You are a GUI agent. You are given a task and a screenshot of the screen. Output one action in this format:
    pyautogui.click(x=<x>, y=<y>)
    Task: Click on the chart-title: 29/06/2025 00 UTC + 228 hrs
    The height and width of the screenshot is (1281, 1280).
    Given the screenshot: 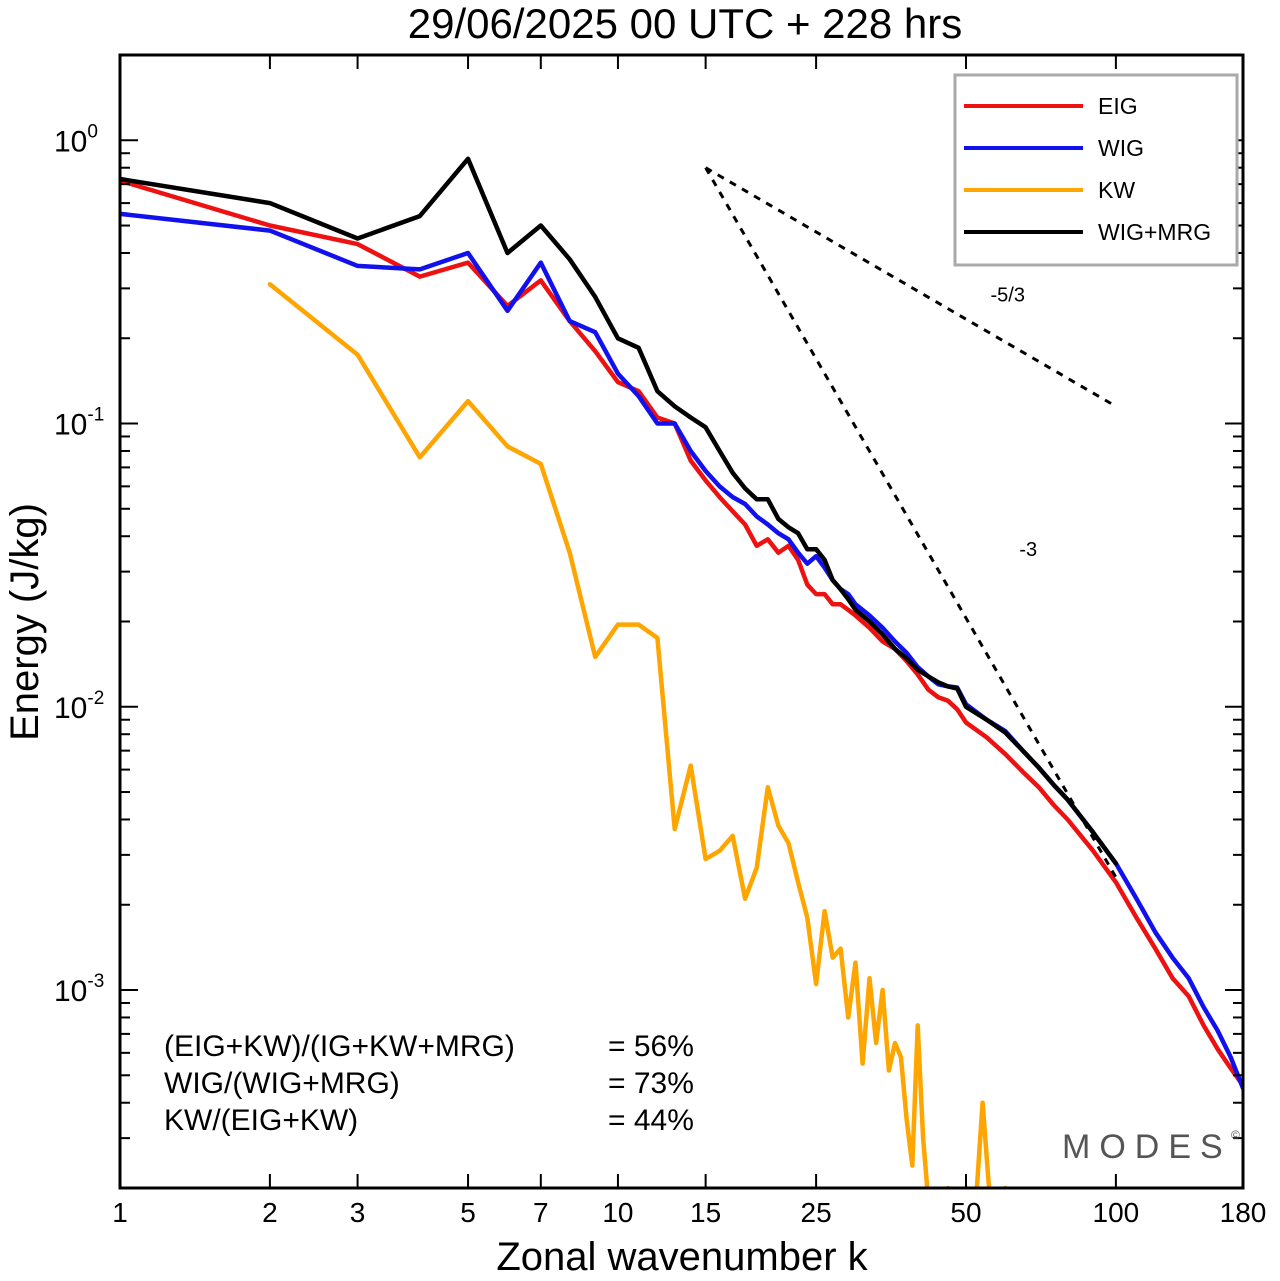 What is the action you would take?
    pyautogui.click(x=685, y=23)
    